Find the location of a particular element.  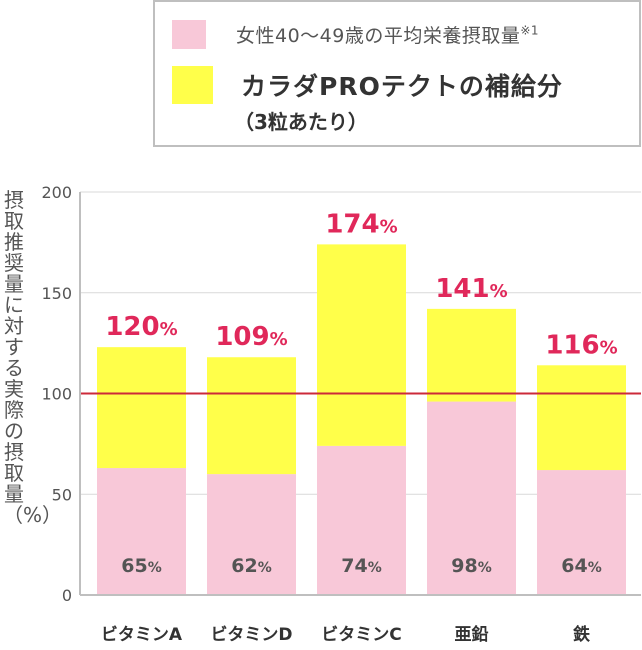

y-tick-label: 0 is located at coordinates (67, 595).